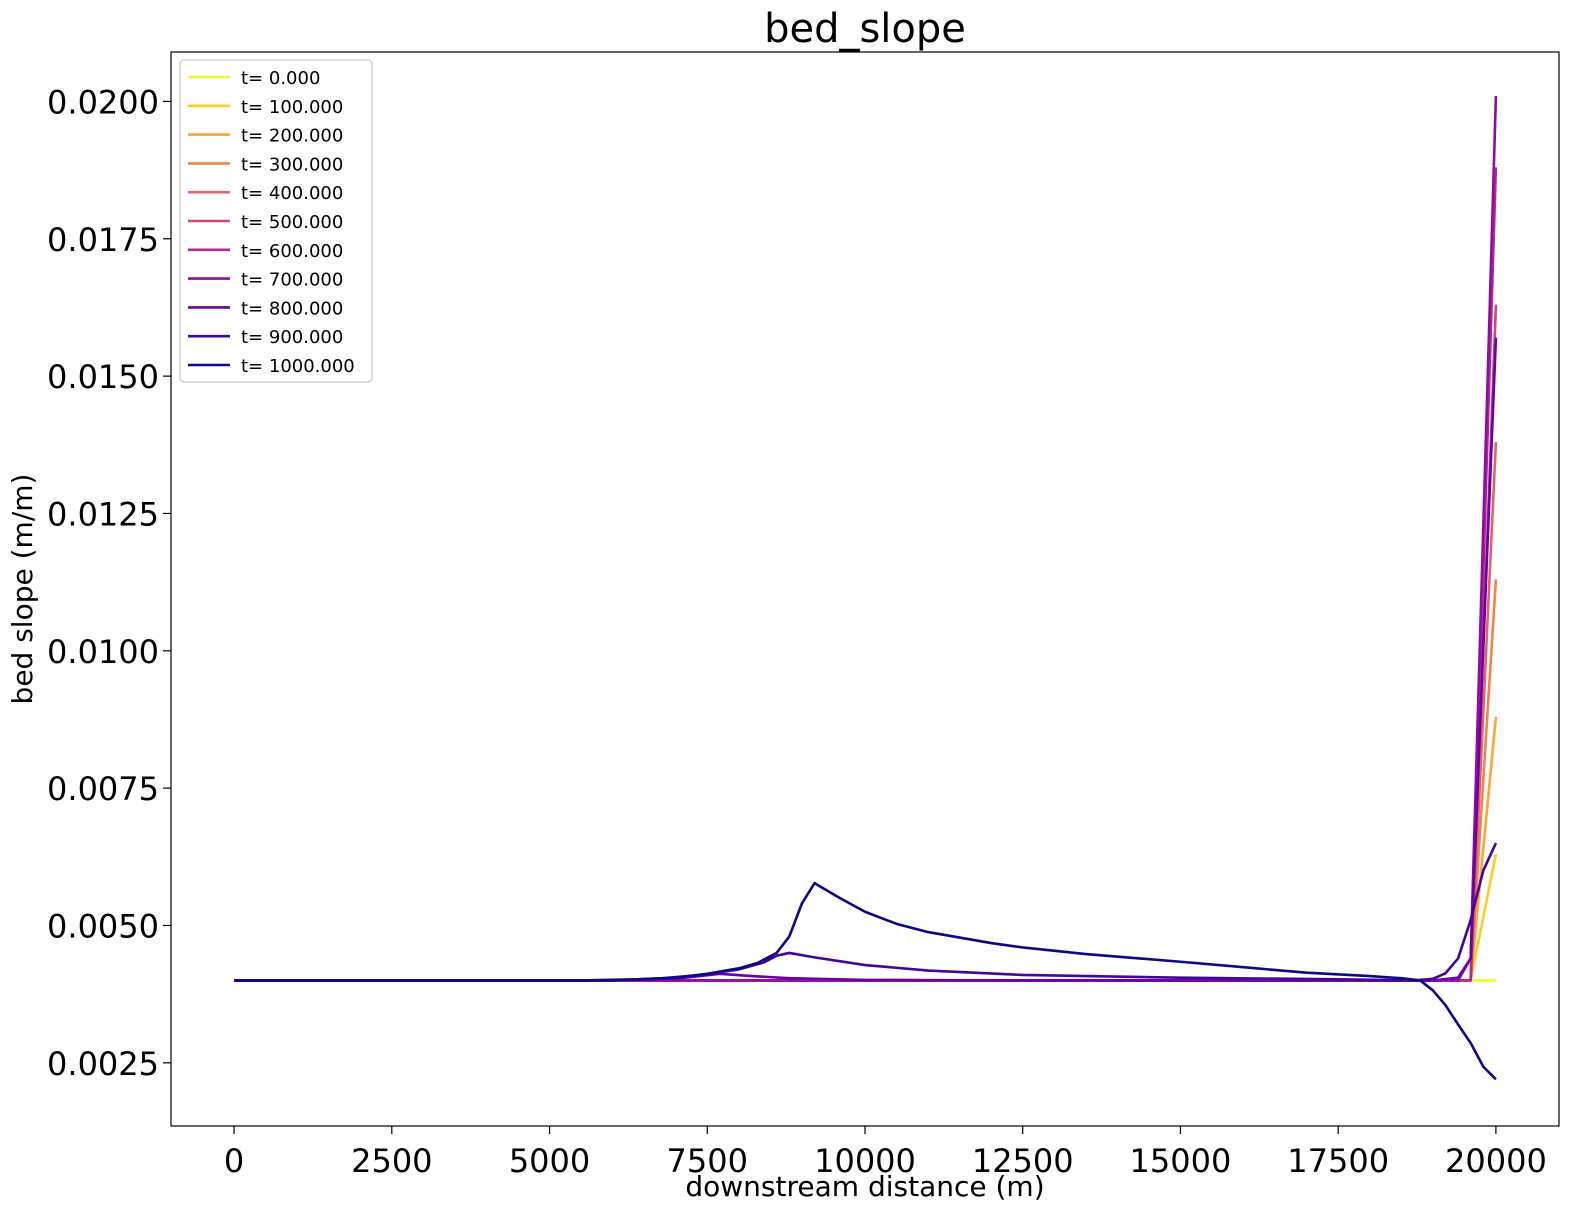  What do you see at coordinates (1181, 1161) in the screenshot?
I see `x-tick-label: 15000` at bounding box center [1181, 1161].